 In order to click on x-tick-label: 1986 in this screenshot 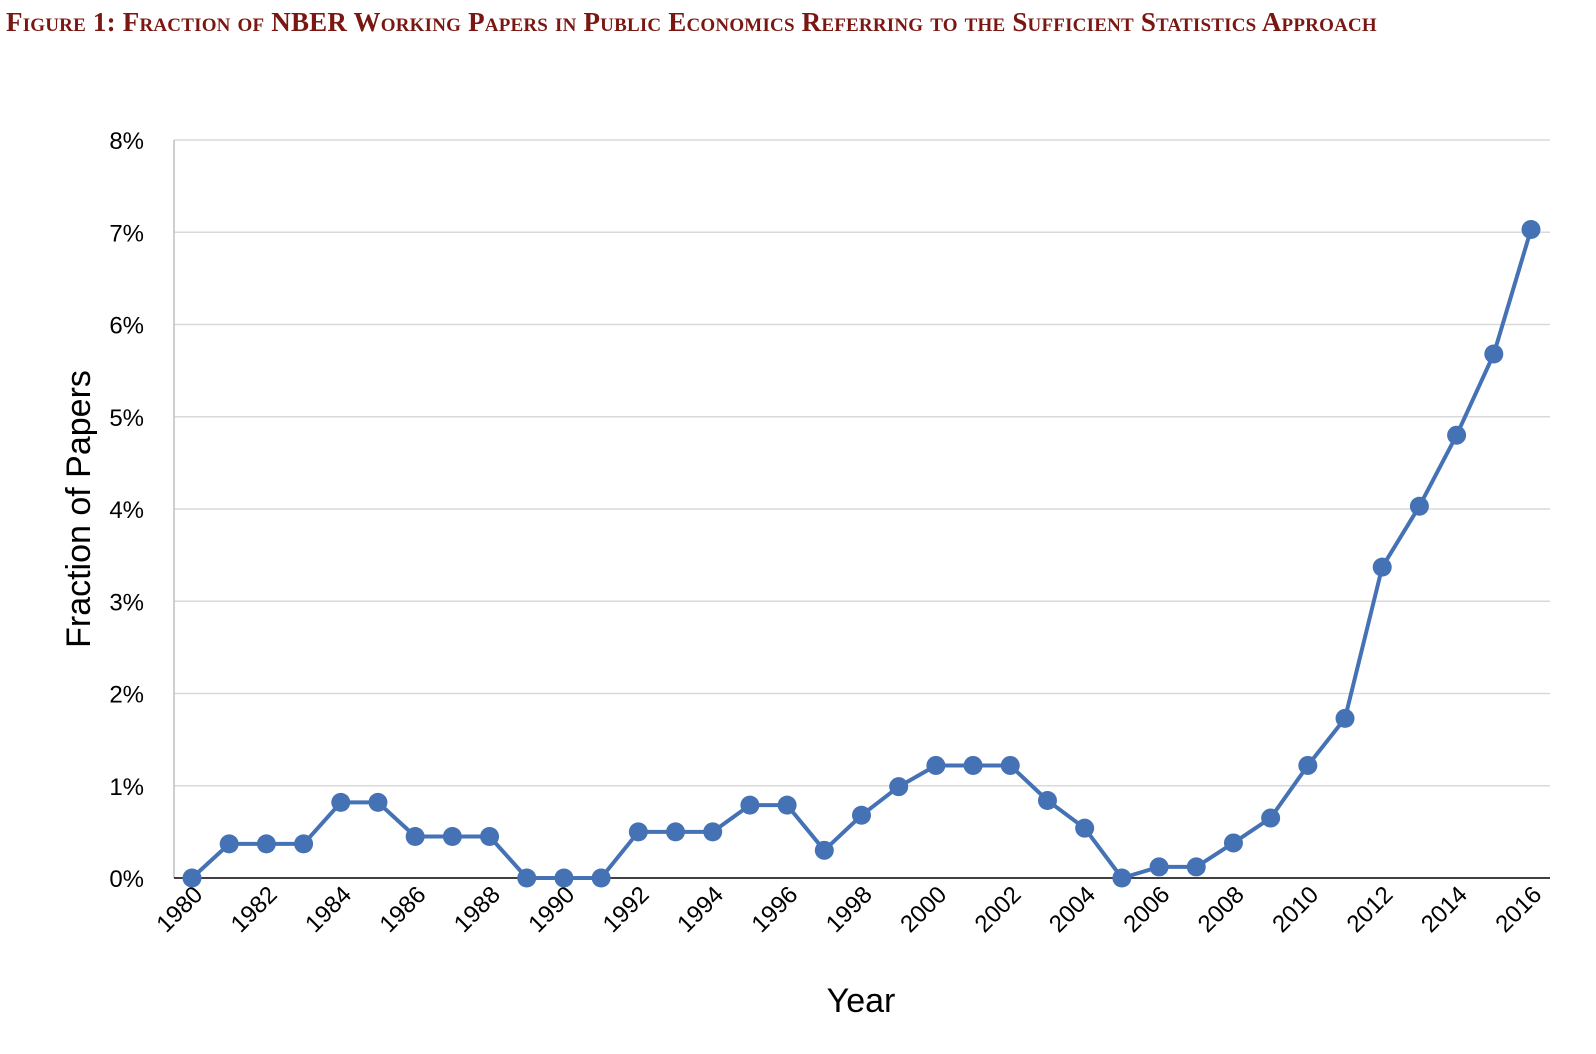, I will do `click(403, 909)`.